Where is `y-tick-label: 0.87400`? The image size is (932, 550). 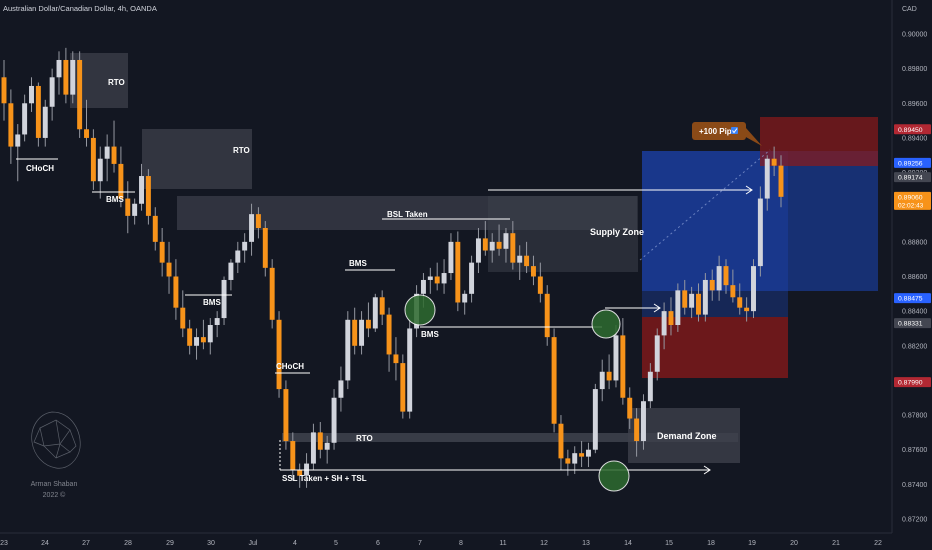 y-tick-label: 0.87400 is located at coordinates (914, 485).